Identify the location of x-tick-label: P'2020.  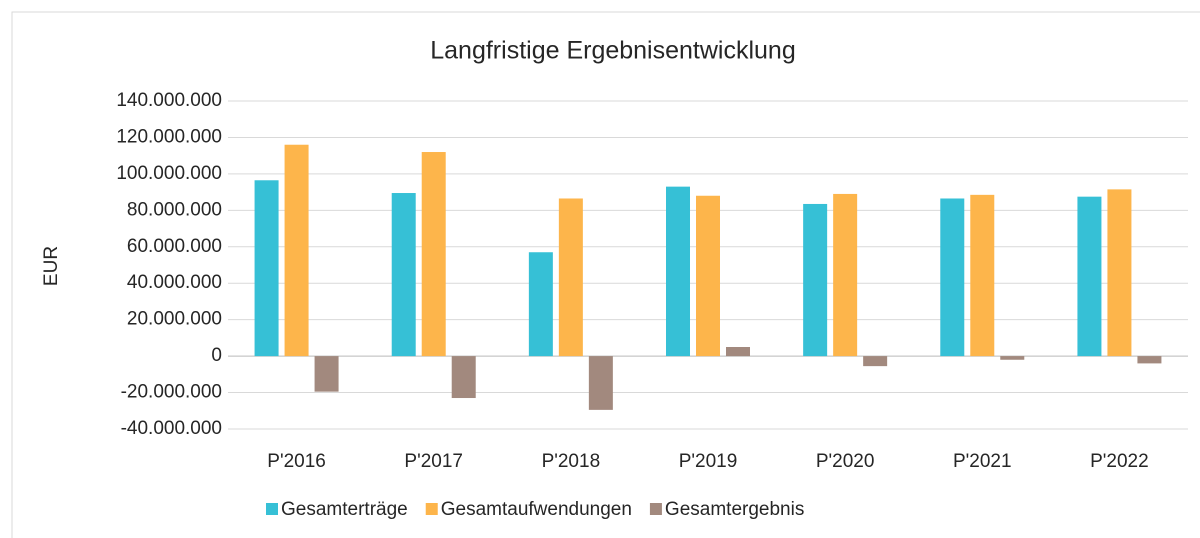
(845, 461).